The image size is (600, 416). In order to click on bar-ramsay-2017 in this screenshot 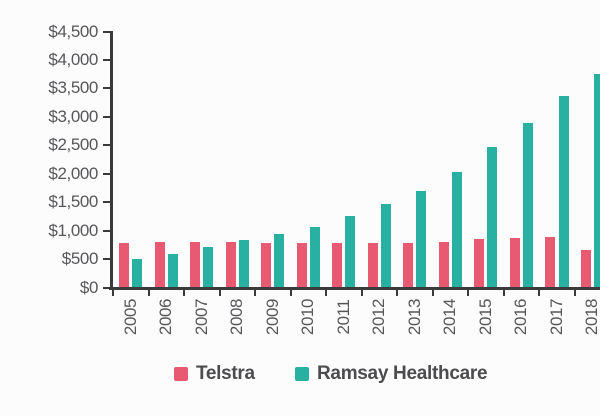, I will do `click(563, 191)`.